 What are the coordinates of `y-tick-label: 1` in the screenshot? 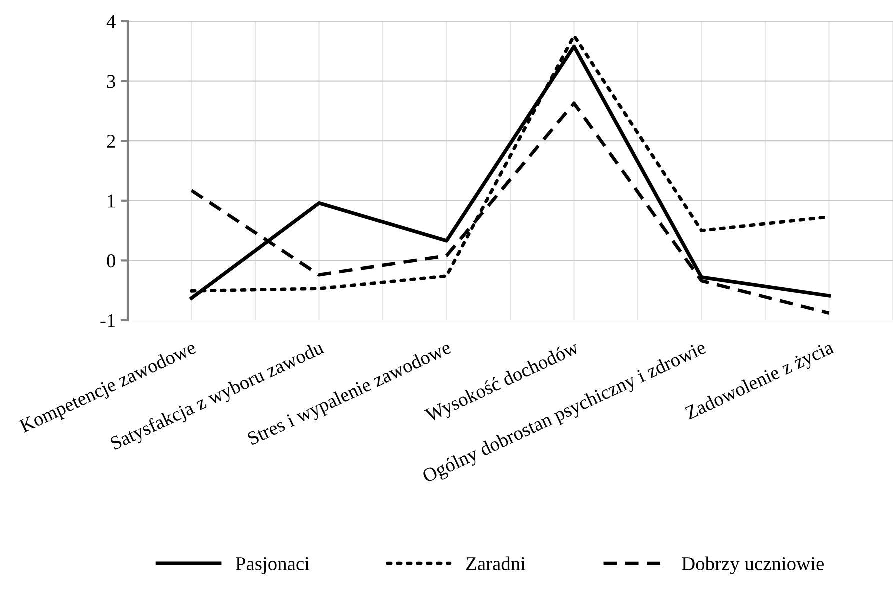 It's located at (112, 201).